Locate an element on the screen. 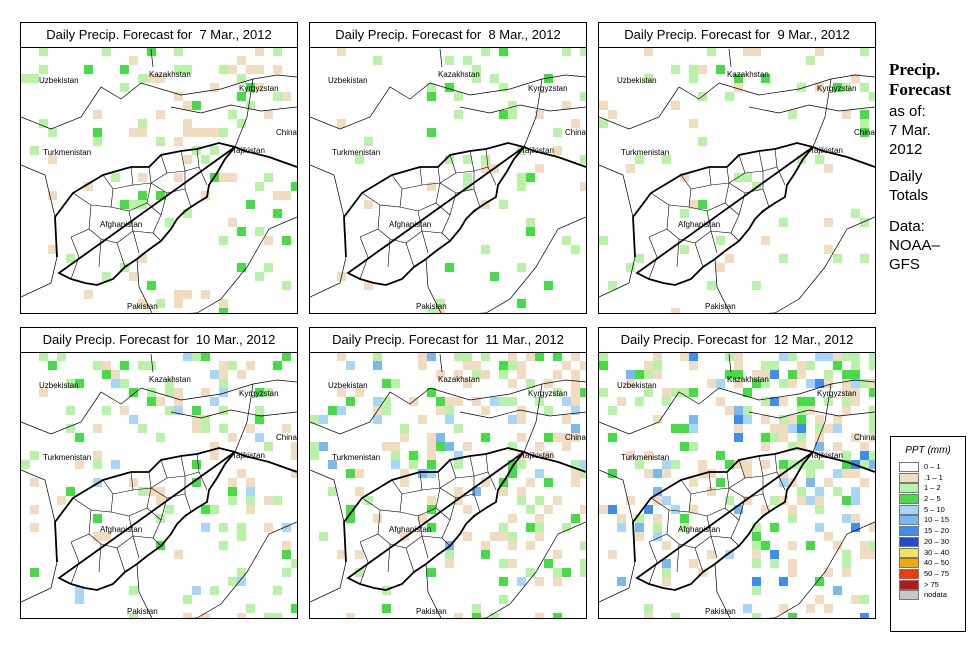 The width and height of the screenshot is (975, 646). country-label: China is located at coordinates (864, 437).